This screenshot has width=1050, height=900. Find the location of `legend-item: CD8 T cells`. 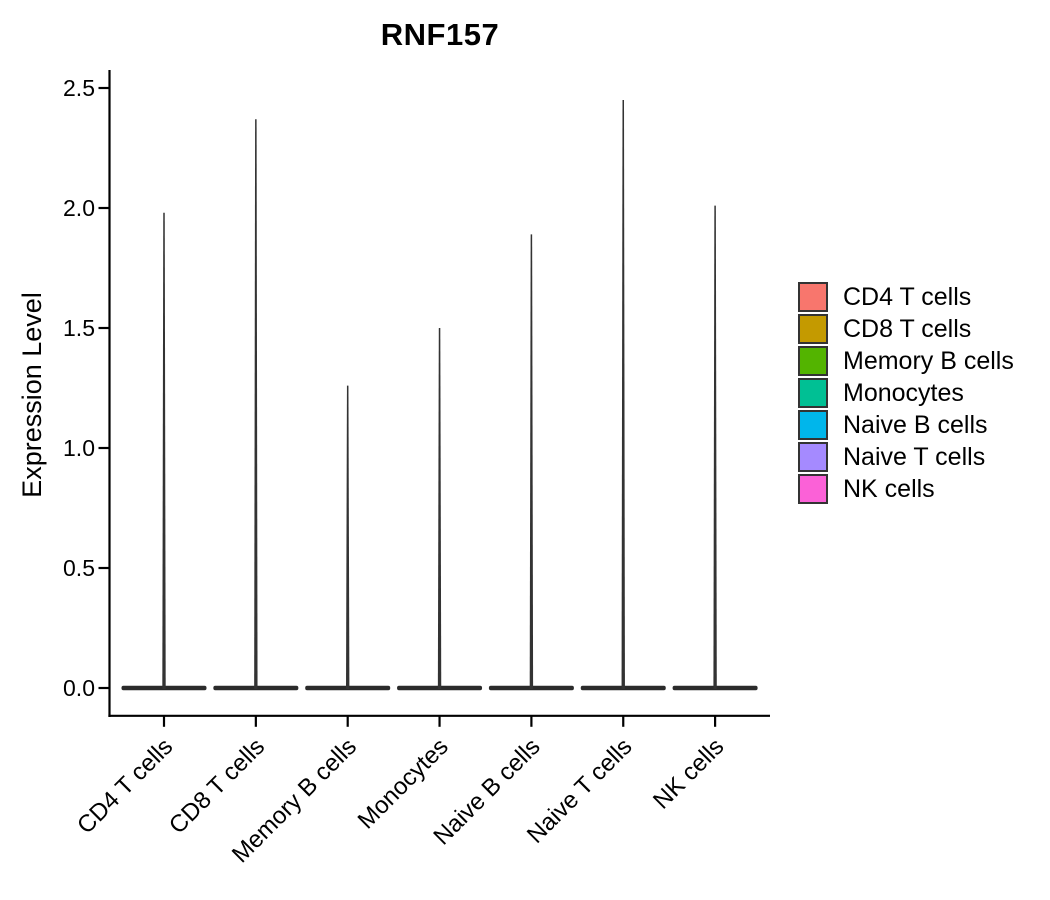

legend-item: CD8 T cells is located at coordinates (906, 329).